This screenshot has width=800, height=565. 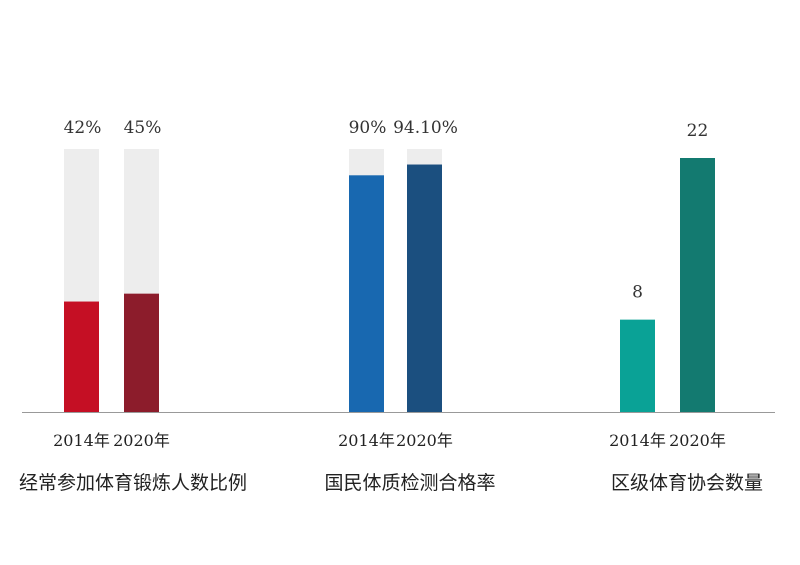 What do you see at coordinates (687, 483) in the screenshot?
I see `group-label: 区级体育协会数量` at bounding box center [687, 483].